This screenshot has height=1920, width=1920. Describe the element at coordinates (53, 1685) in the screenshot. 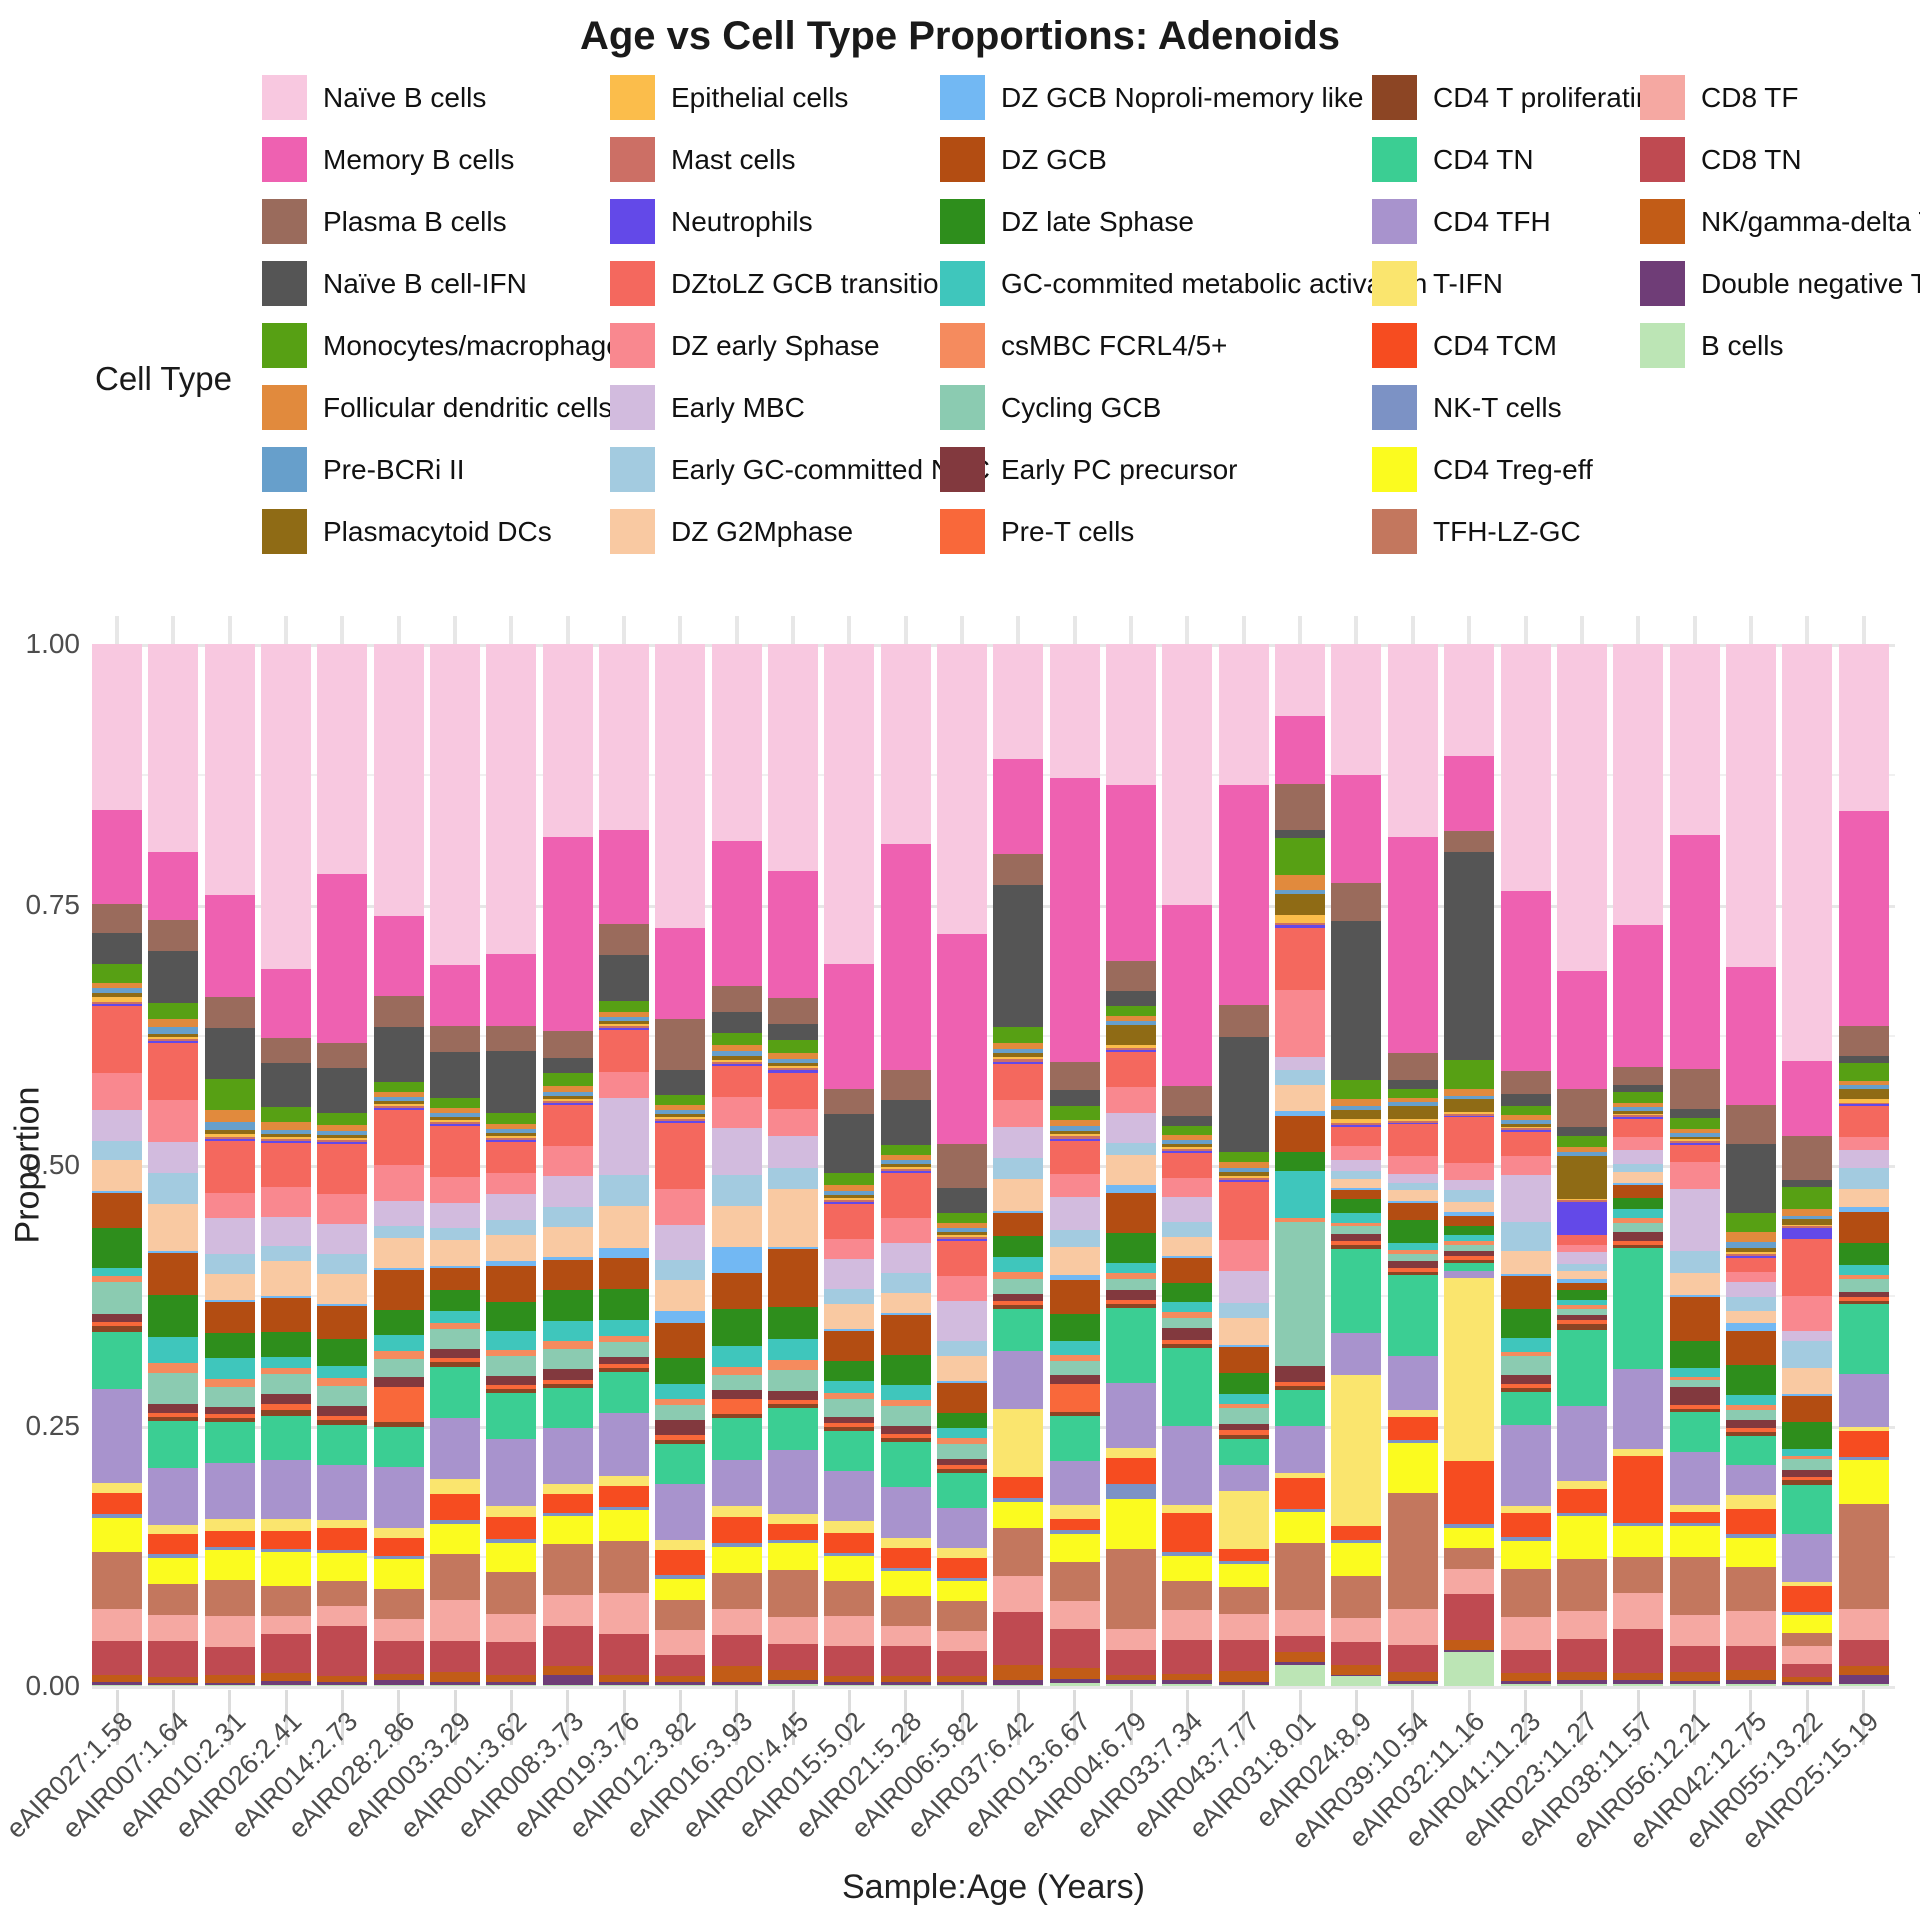

I see `y-tick-label: 0.00` at that location.